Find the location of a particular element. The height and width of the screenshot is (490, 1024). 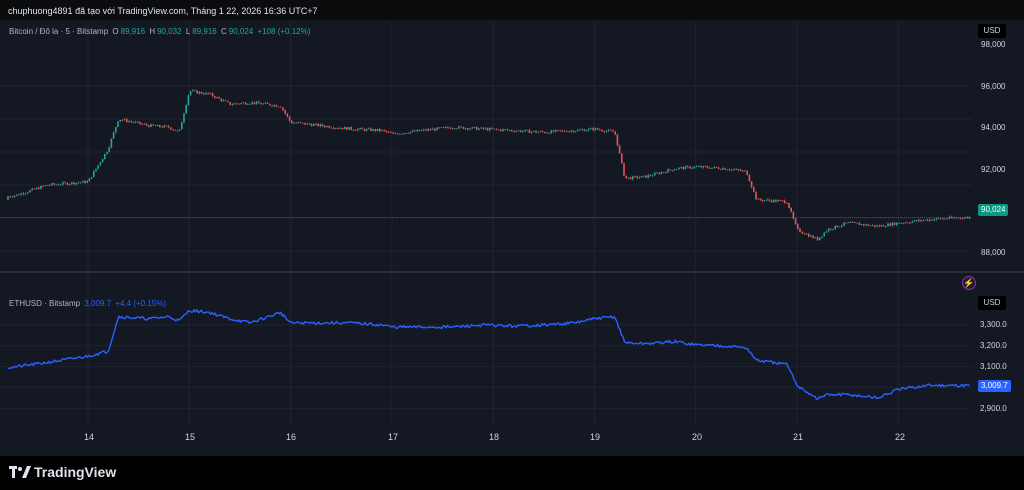

lightning-icon: ⚡ is located at coordinates (969, 283).